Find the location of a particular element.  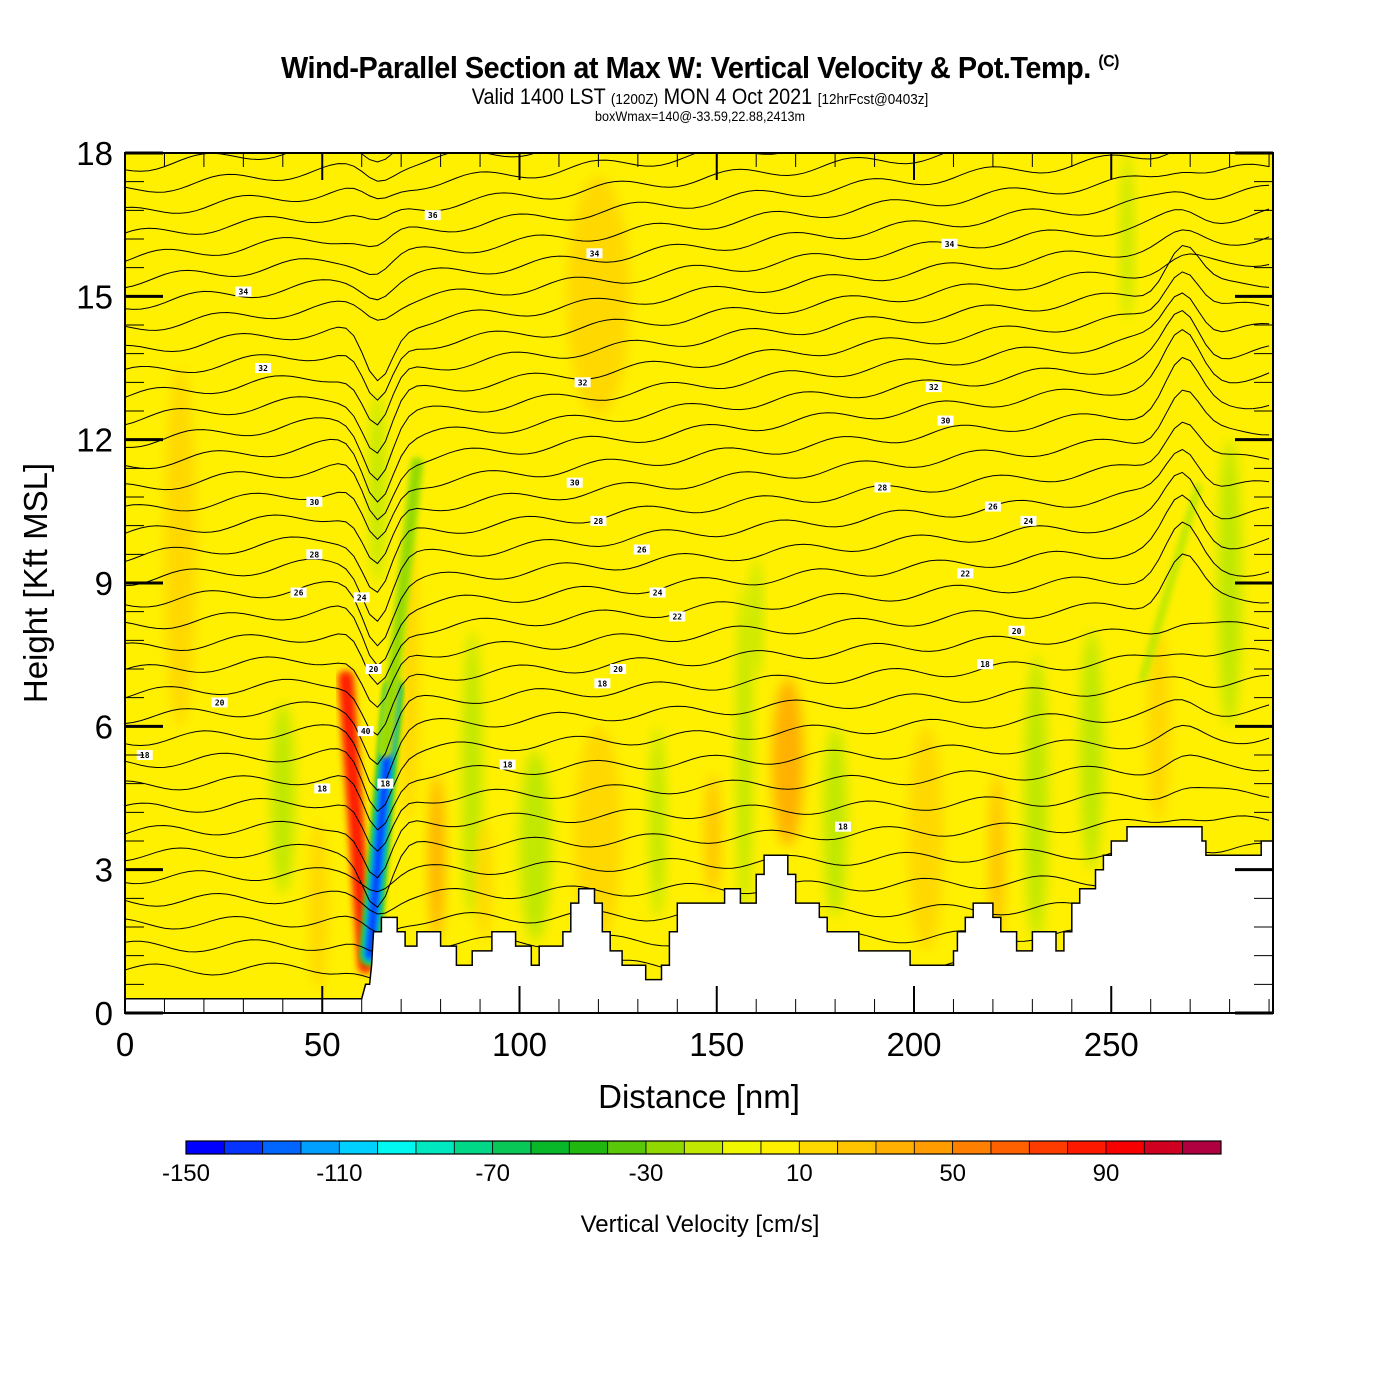

chart-subtitle-2: boxWmax=140@-33.59,22.88,2413m is located at coordinates (700, 116).